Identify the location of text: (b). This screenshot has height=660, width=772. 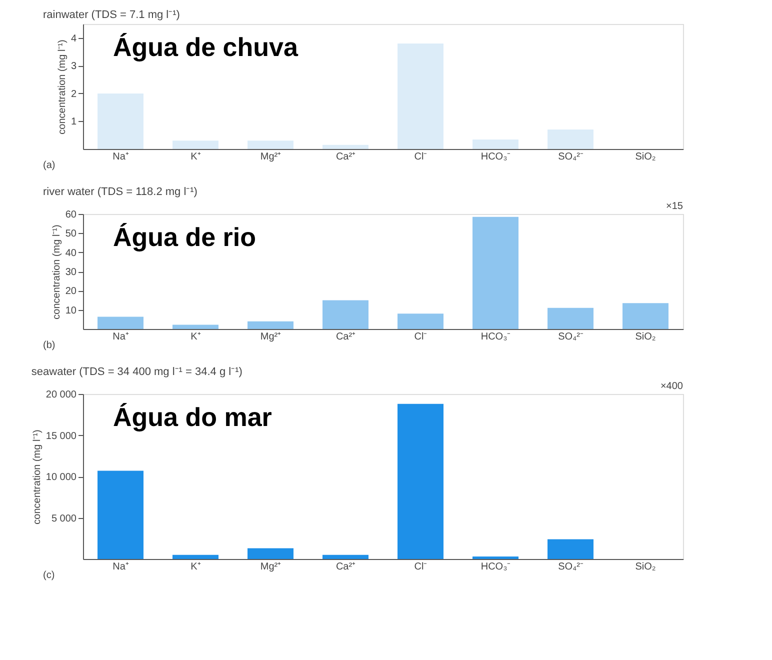
(49, 345).